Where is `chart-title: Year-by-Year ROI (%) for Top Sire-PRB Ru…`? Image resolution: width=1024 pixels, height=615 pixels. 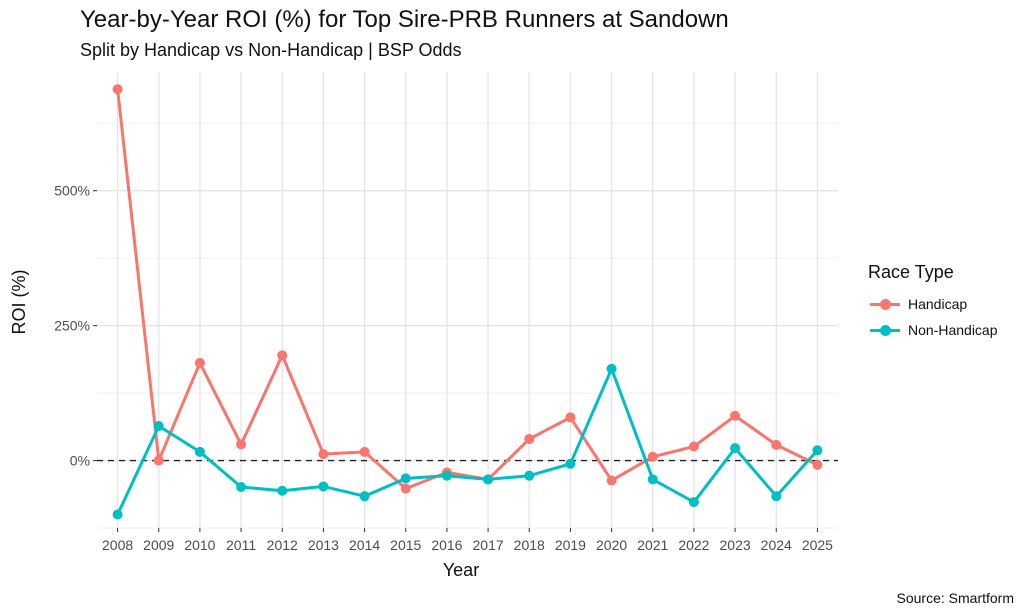
chart-title: Year-by-Year ROI (%) for Top Sire-PRB Ru… is located at coordinates (404, 19).